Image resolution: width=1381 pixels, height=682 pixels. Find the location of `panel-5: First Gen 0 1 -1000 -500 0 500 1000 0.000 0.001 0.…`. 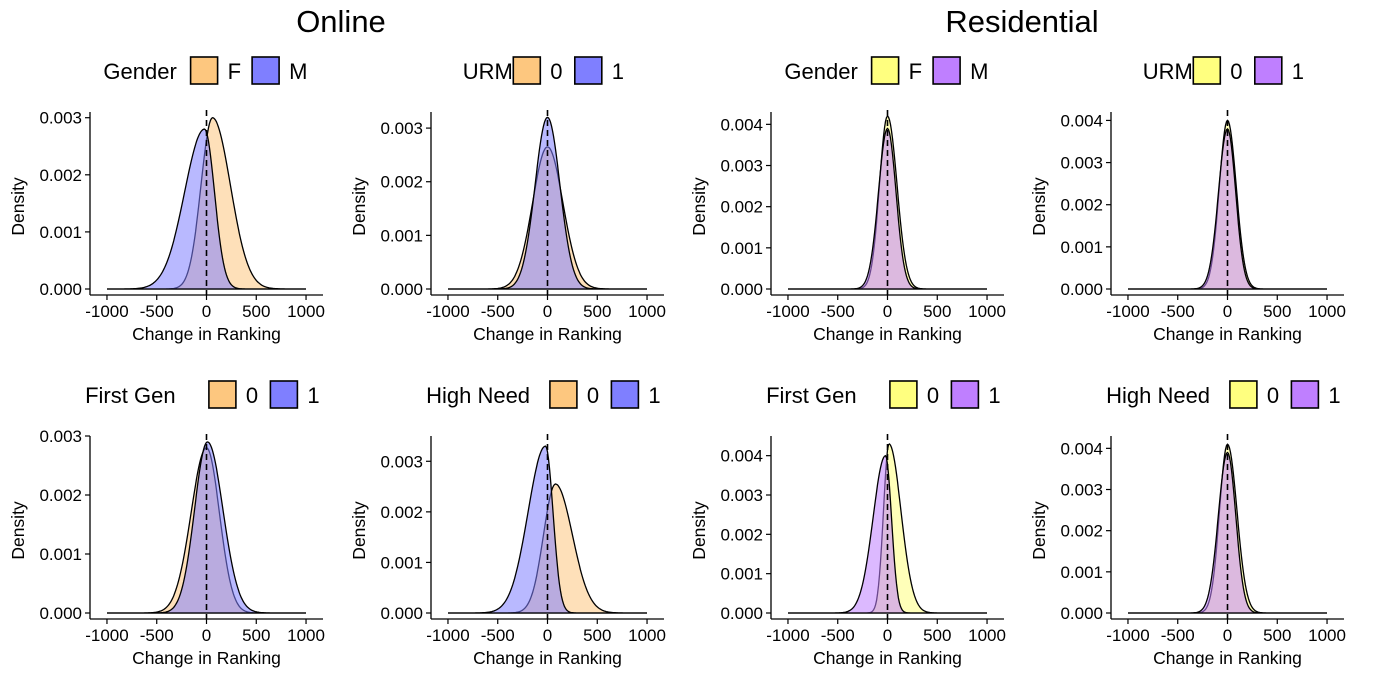

panel-5: First Gen 0 1 -1000 -500 0 500 1000 0.000 0.001 0.… is located at coordinates (166, 524).